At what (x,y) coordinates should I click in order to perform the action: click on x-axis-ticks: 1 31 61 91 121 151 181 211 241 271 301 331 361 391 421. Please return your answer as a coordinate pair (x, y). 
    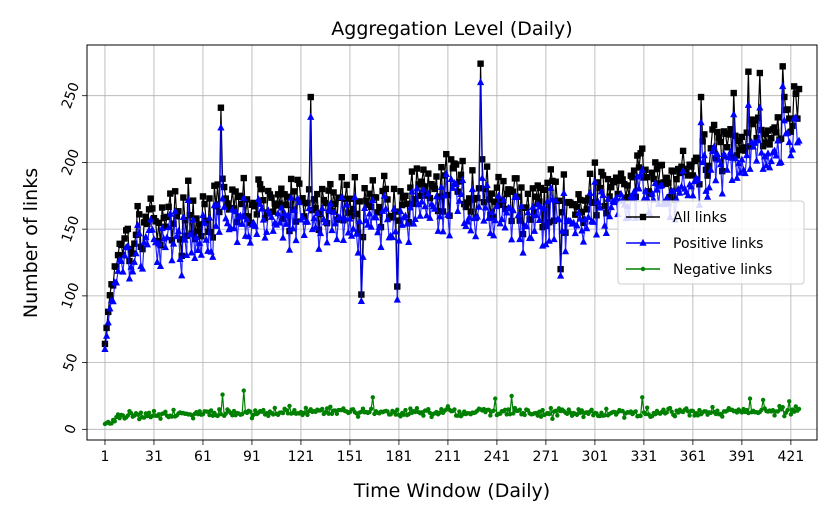
    Looking at the image, I should click on (452, 452).